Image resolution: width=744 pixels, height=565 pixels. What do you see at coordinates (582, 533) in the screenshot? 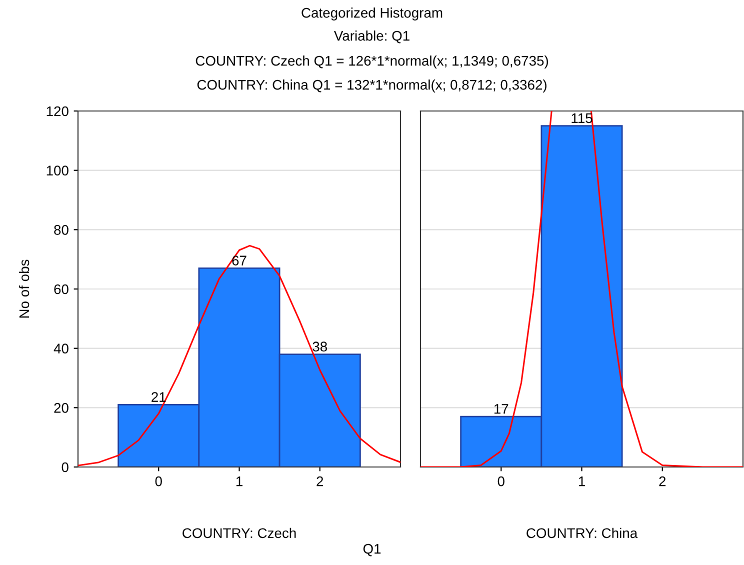
I see `x-axis-title: COUNTRY: China` at bounding box center [582, 533].